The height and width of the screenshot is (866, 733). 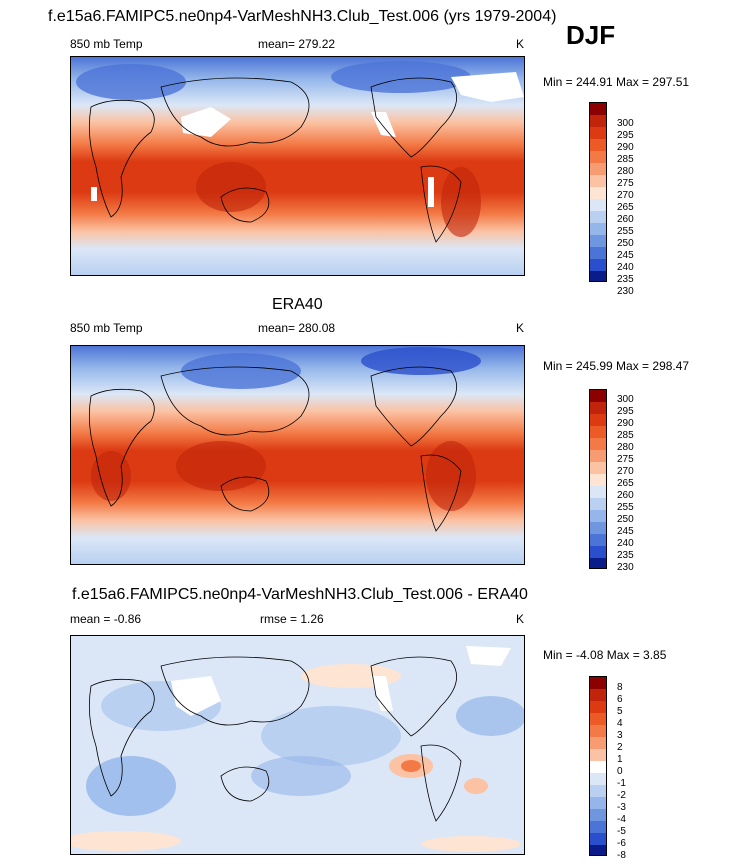 I want to click on panel-1-tick: 245, so click(x=625, y=255).